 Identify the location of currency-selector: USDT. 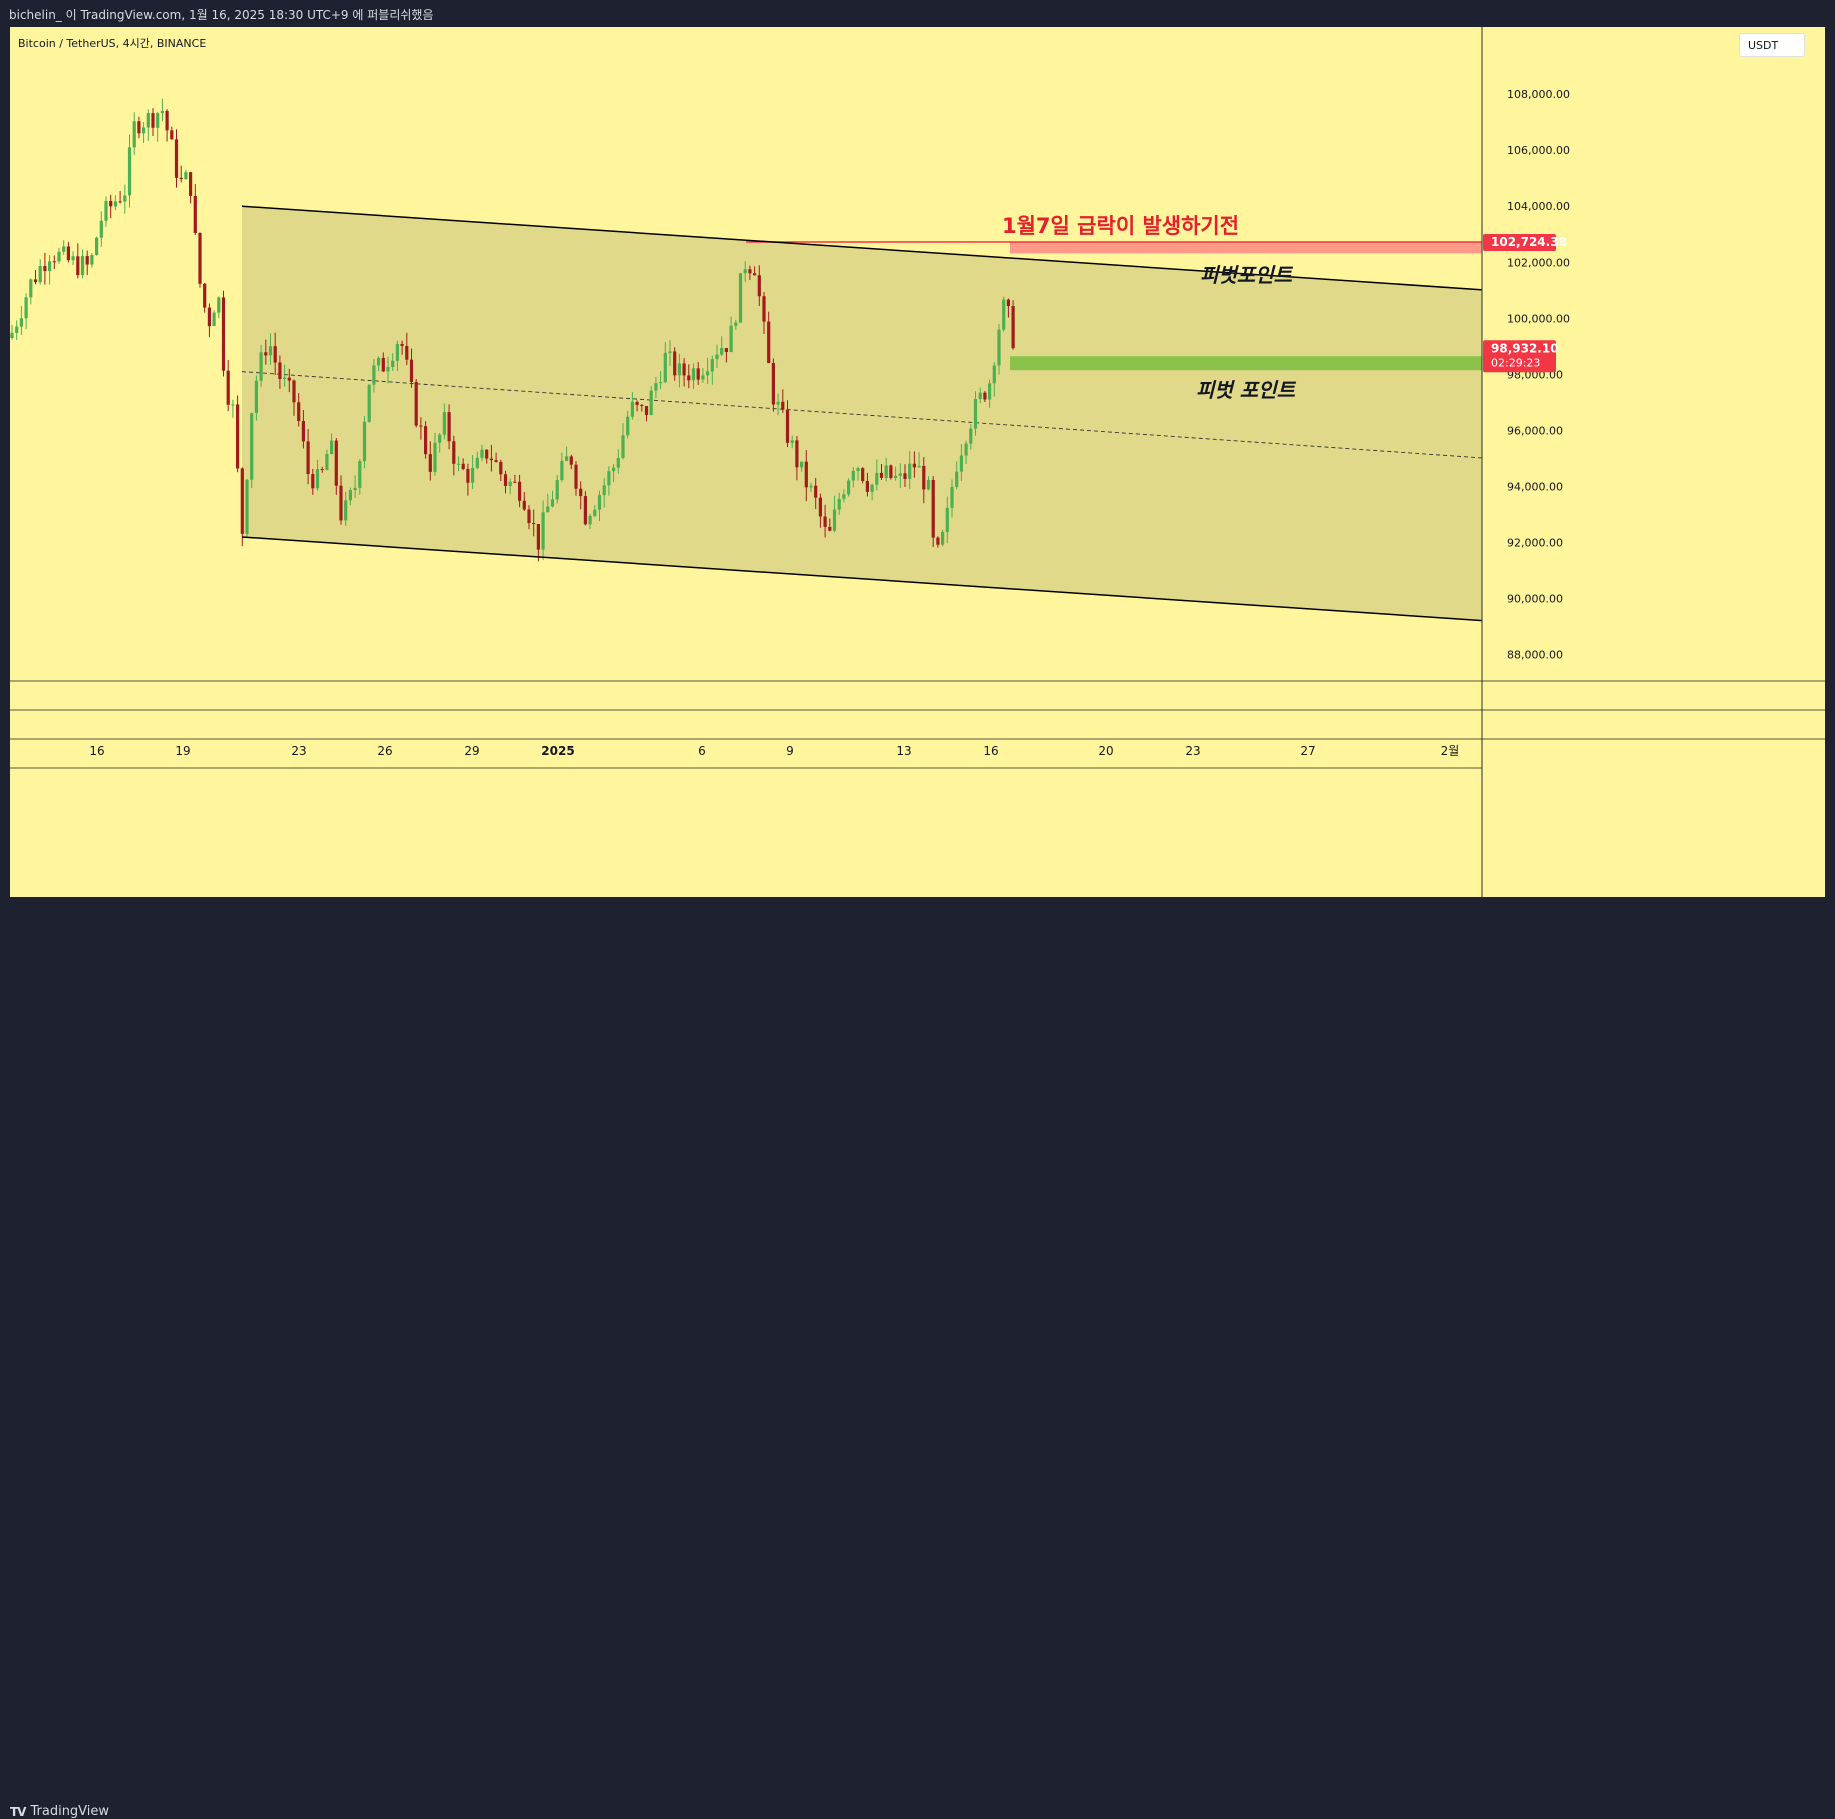
(1772, 45).